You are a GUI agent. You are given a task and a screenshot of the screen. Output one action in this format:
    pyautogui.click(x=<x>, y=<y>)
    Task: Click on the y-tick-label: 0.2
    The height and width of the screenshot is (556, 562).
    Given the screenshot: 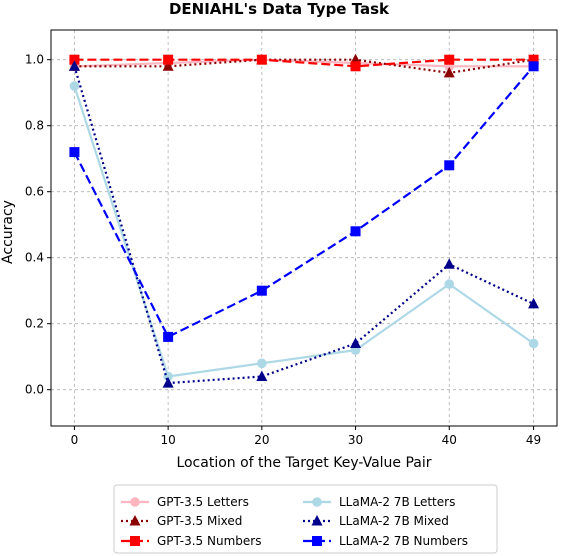 What is the action you would take?
    pyautogui.click(x=34, y=324)
    